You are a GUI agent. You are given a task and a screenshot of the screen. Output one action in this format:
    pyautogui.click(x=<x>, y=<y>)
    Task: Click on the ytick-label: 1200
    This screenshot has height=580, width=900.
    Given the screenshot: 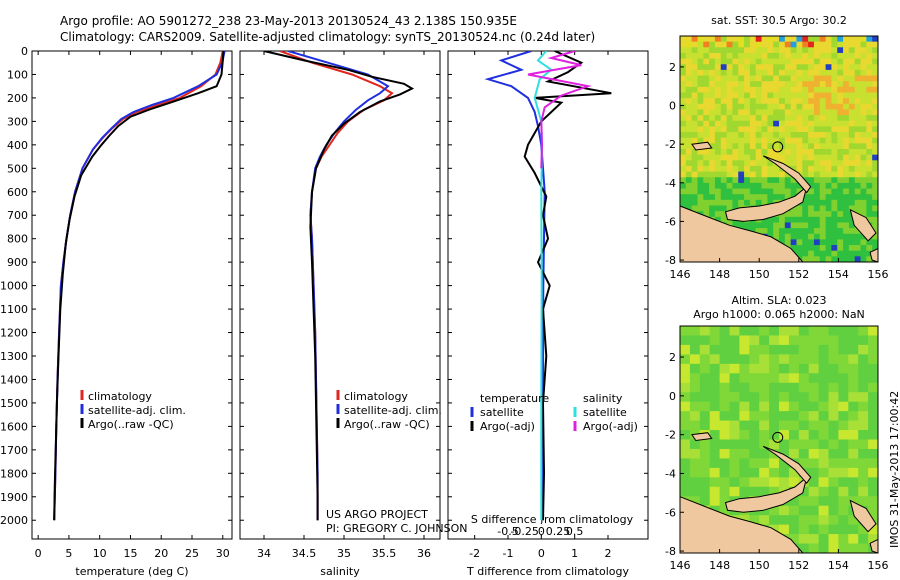 What is the action you would take?
    pyautogui.click(x=14, y=333)
    